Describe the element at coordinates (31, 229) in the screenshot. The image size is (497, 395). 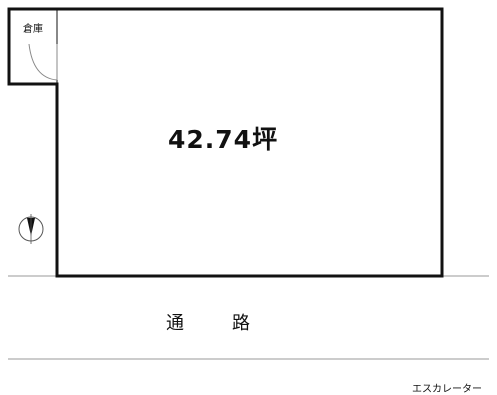
I see `north-arrow-icon` at that location.